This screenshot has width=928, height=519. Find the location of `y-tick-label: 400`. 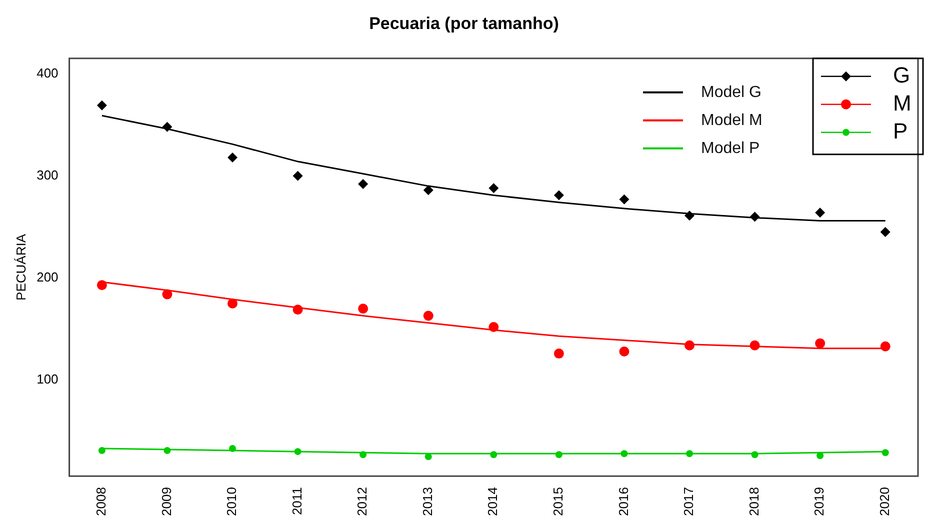

y-tick-label: 400 is located at coordinates (47, 72).